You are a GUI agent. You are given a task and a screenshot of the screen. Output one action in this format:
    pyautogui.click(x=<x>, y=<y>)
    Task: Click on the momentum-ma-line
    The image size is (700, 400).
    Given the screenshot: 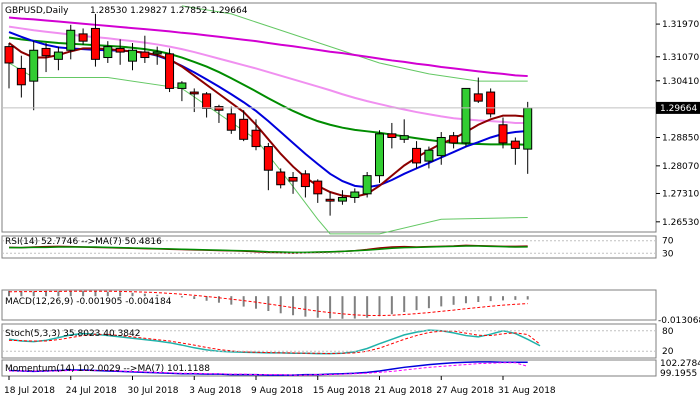 What is the action you would take?
    pyautogui.click(x=268, y=369)
    